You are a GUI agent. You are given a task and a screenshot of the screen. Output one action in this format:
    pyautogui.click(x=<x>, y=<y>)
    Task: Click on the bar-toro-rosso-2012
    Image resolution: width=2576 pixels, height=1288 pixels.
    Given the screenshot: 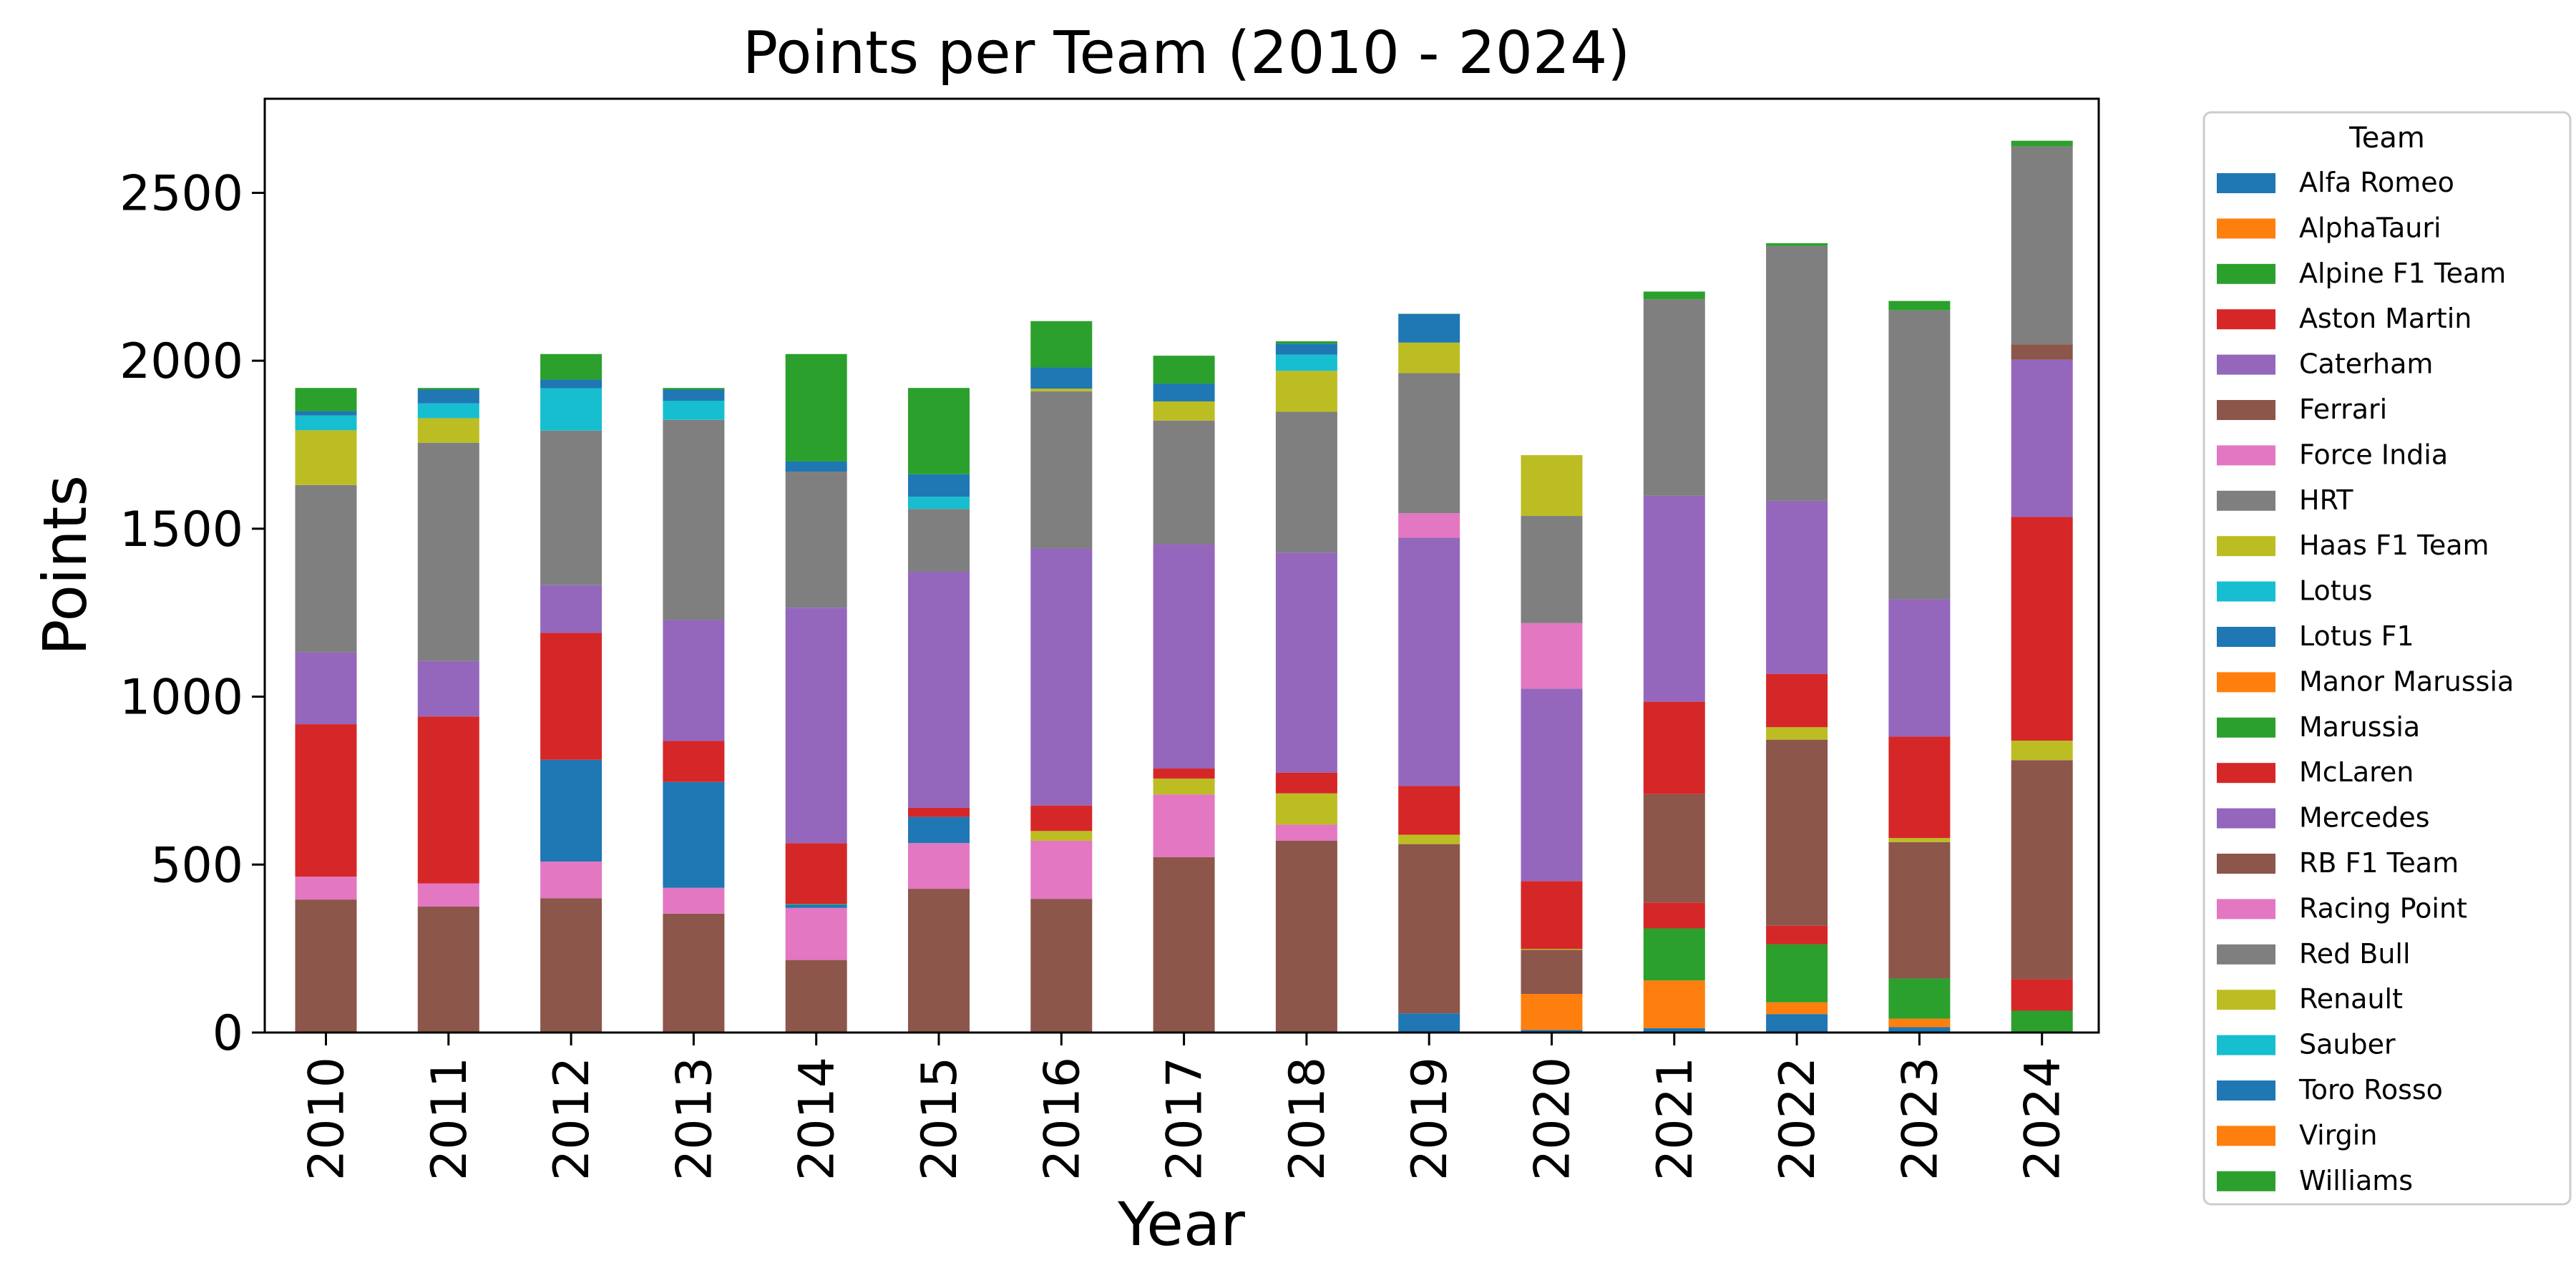 What is the action you would take?
    pyautogui.click(x=571, y=384)
    